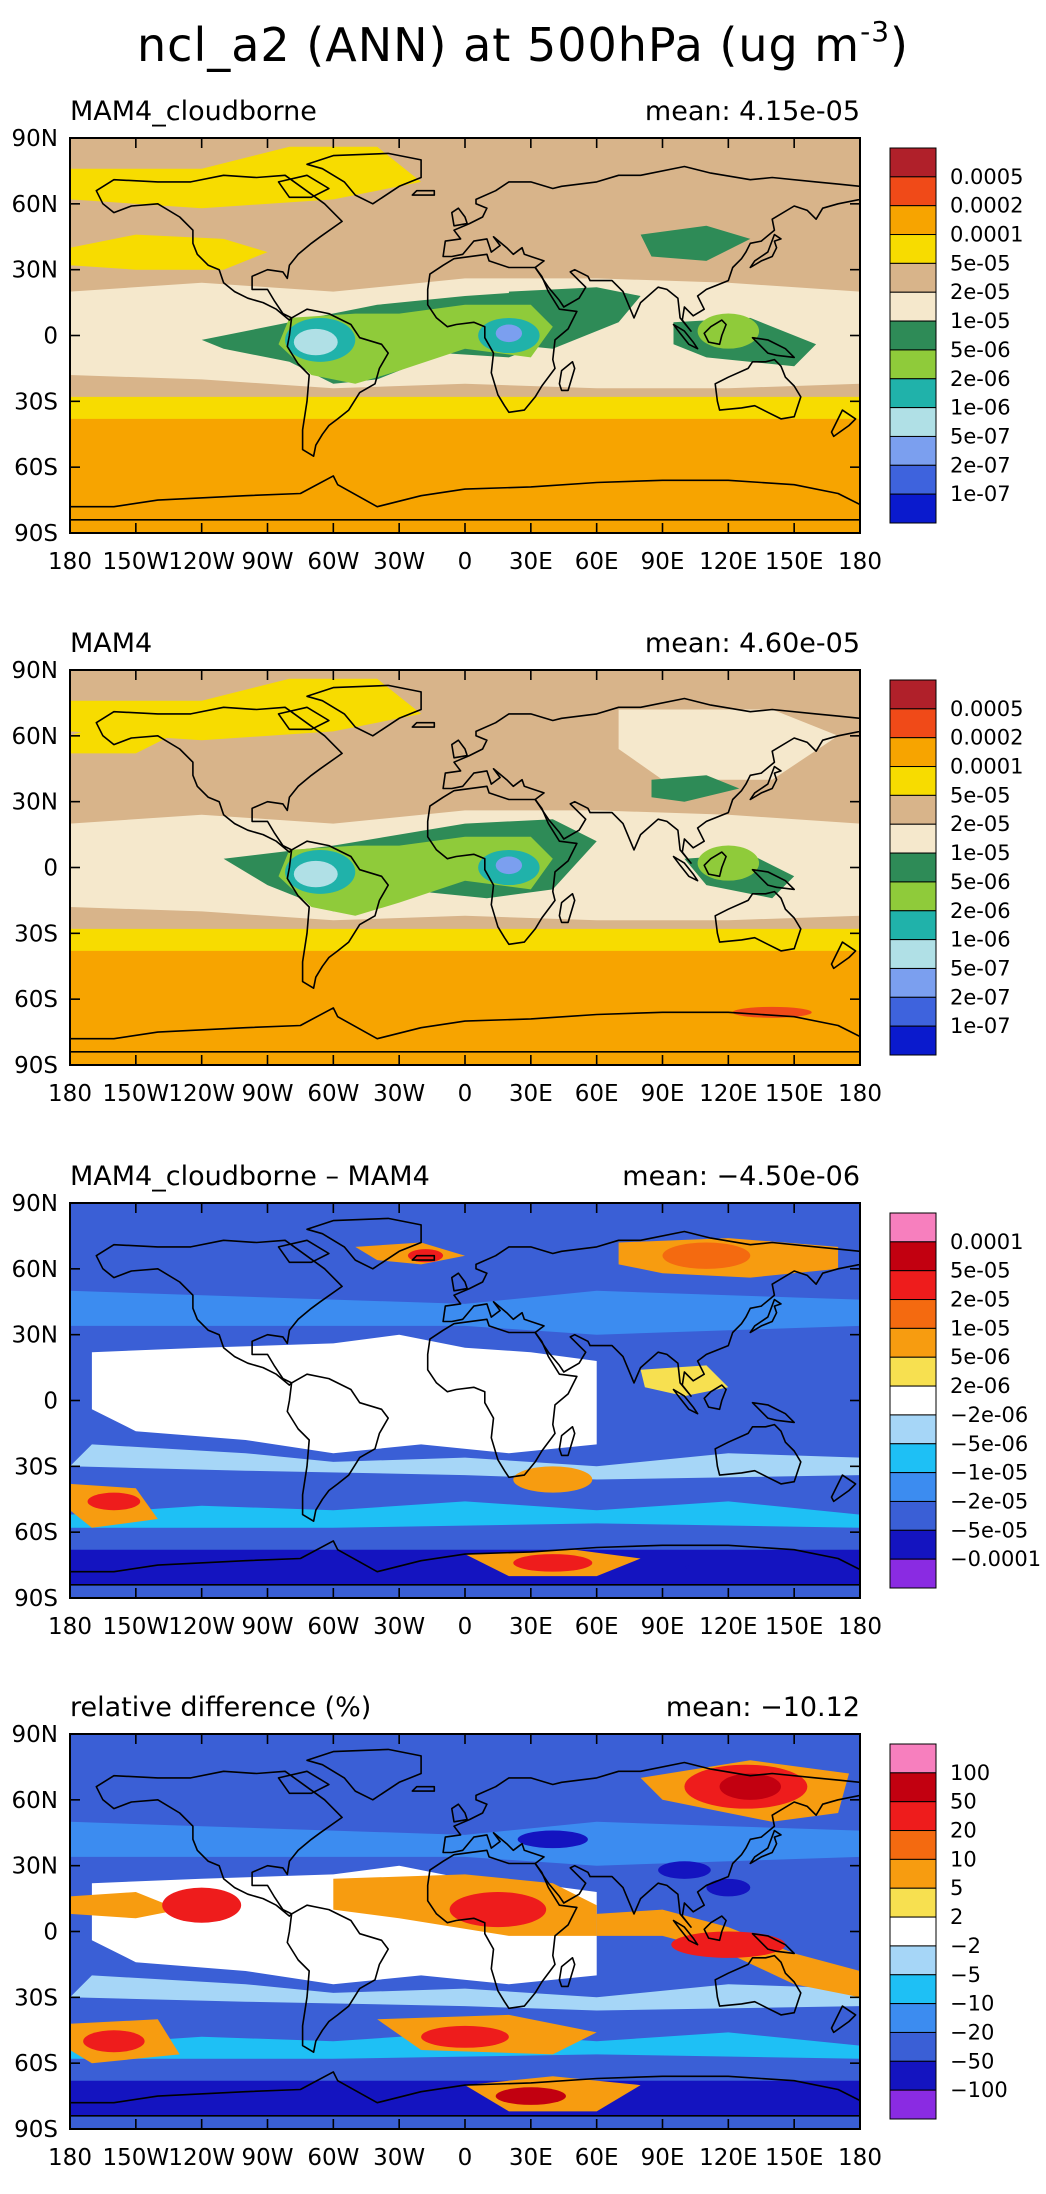 Image resolution: width=1046 pixels, height=2194 pixels. I want to click on coastline-northamerica, so click(219, 1312).